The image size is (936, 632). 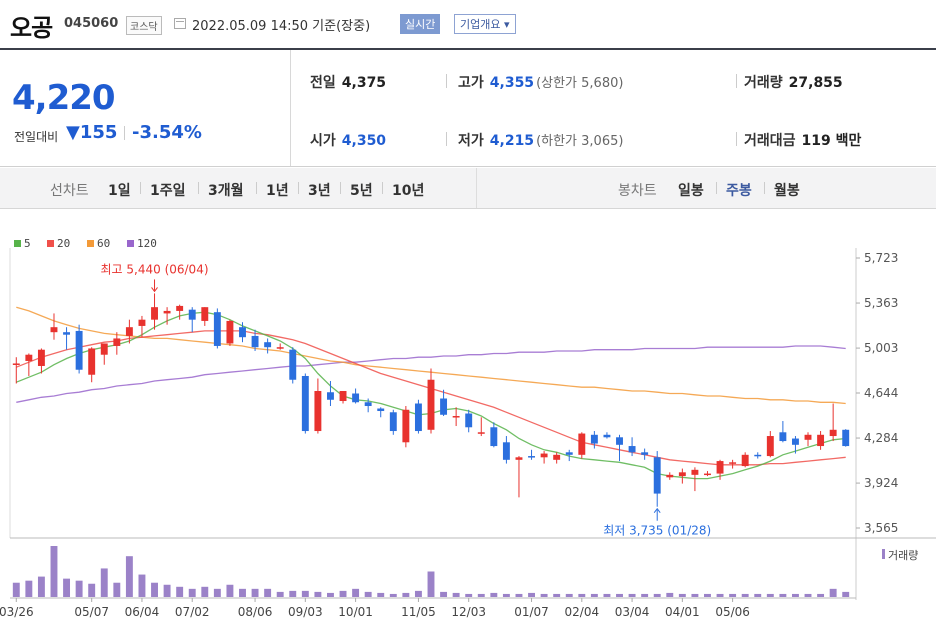 I want to click on tab-5y: 5년, so click(x=361, y=191).